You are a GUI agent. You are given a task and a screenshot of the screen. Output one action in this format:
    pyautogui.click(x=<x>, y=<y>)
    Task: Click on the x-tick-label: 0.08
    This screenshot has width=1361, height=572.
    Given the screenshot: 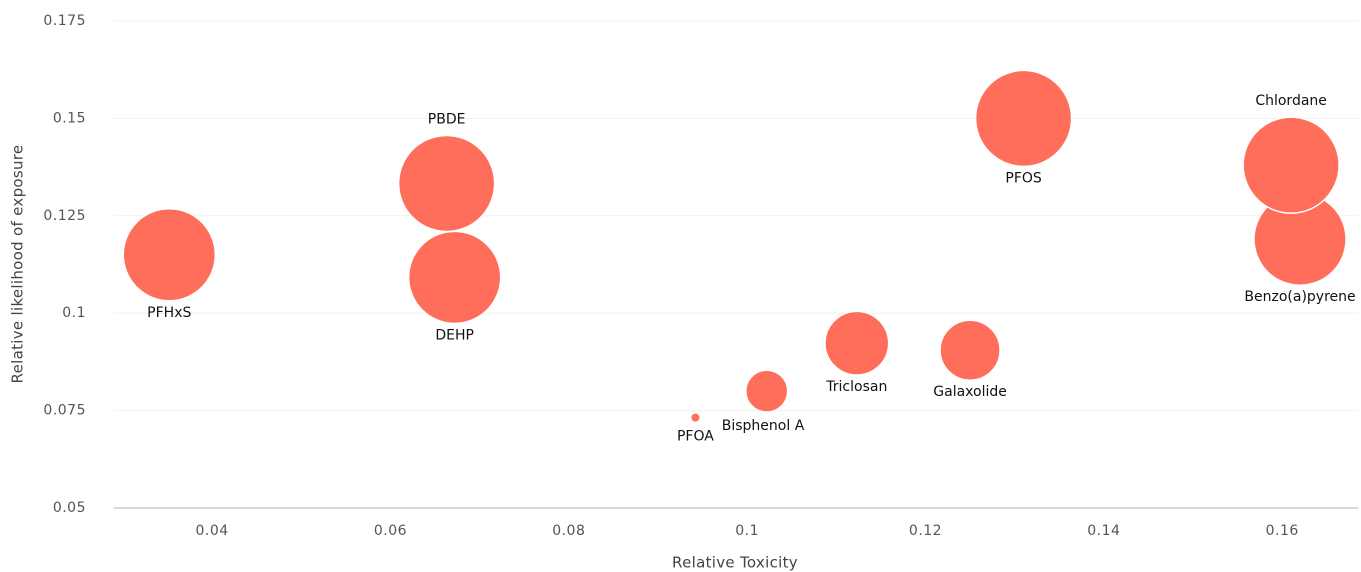 What is the action you would take?
    pyautogui.click(x=568, y=531)
    